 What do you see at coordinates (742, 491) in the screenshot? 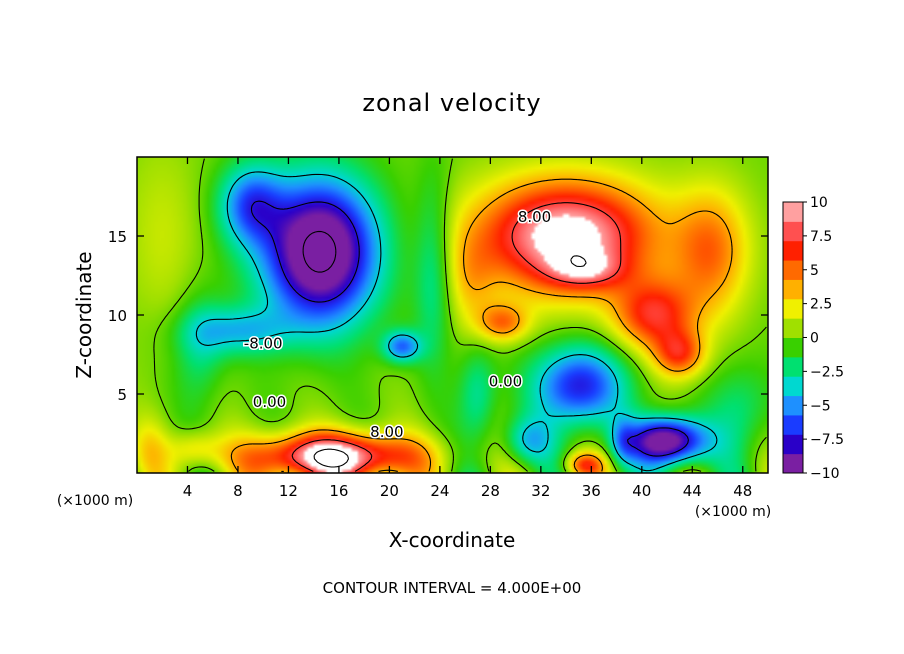
I see `x-tick-label: 48` at bounding box center [742, 491].